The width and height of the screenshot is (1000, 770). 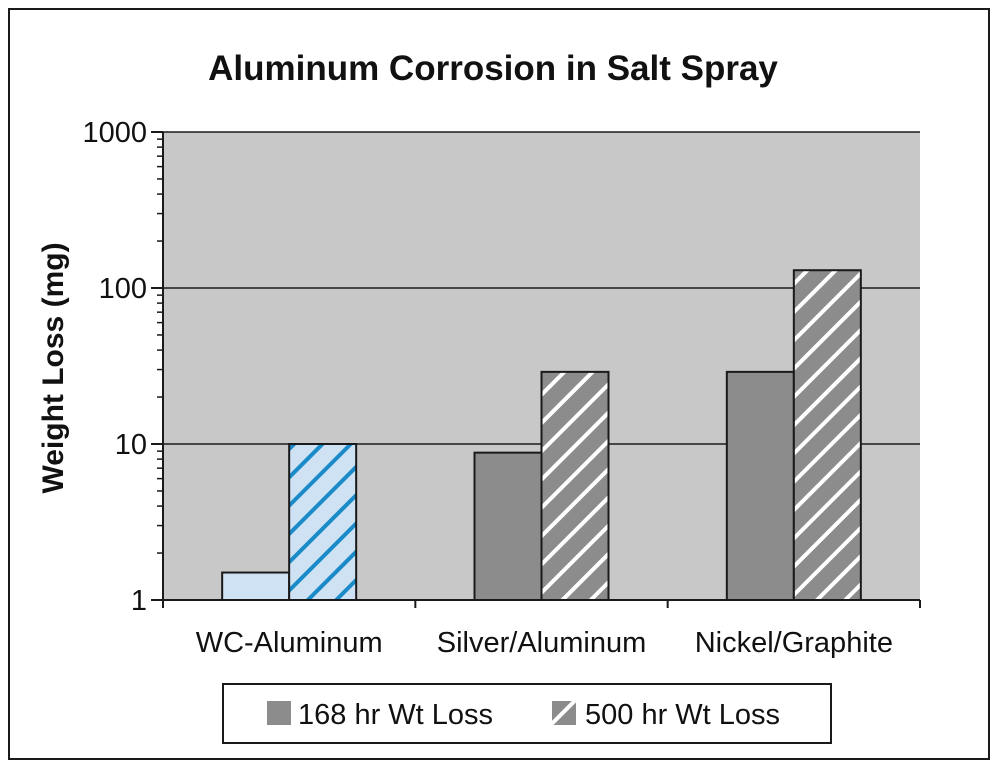 I want to click on legend-swatch-hatched, so click(x=564, y=713).